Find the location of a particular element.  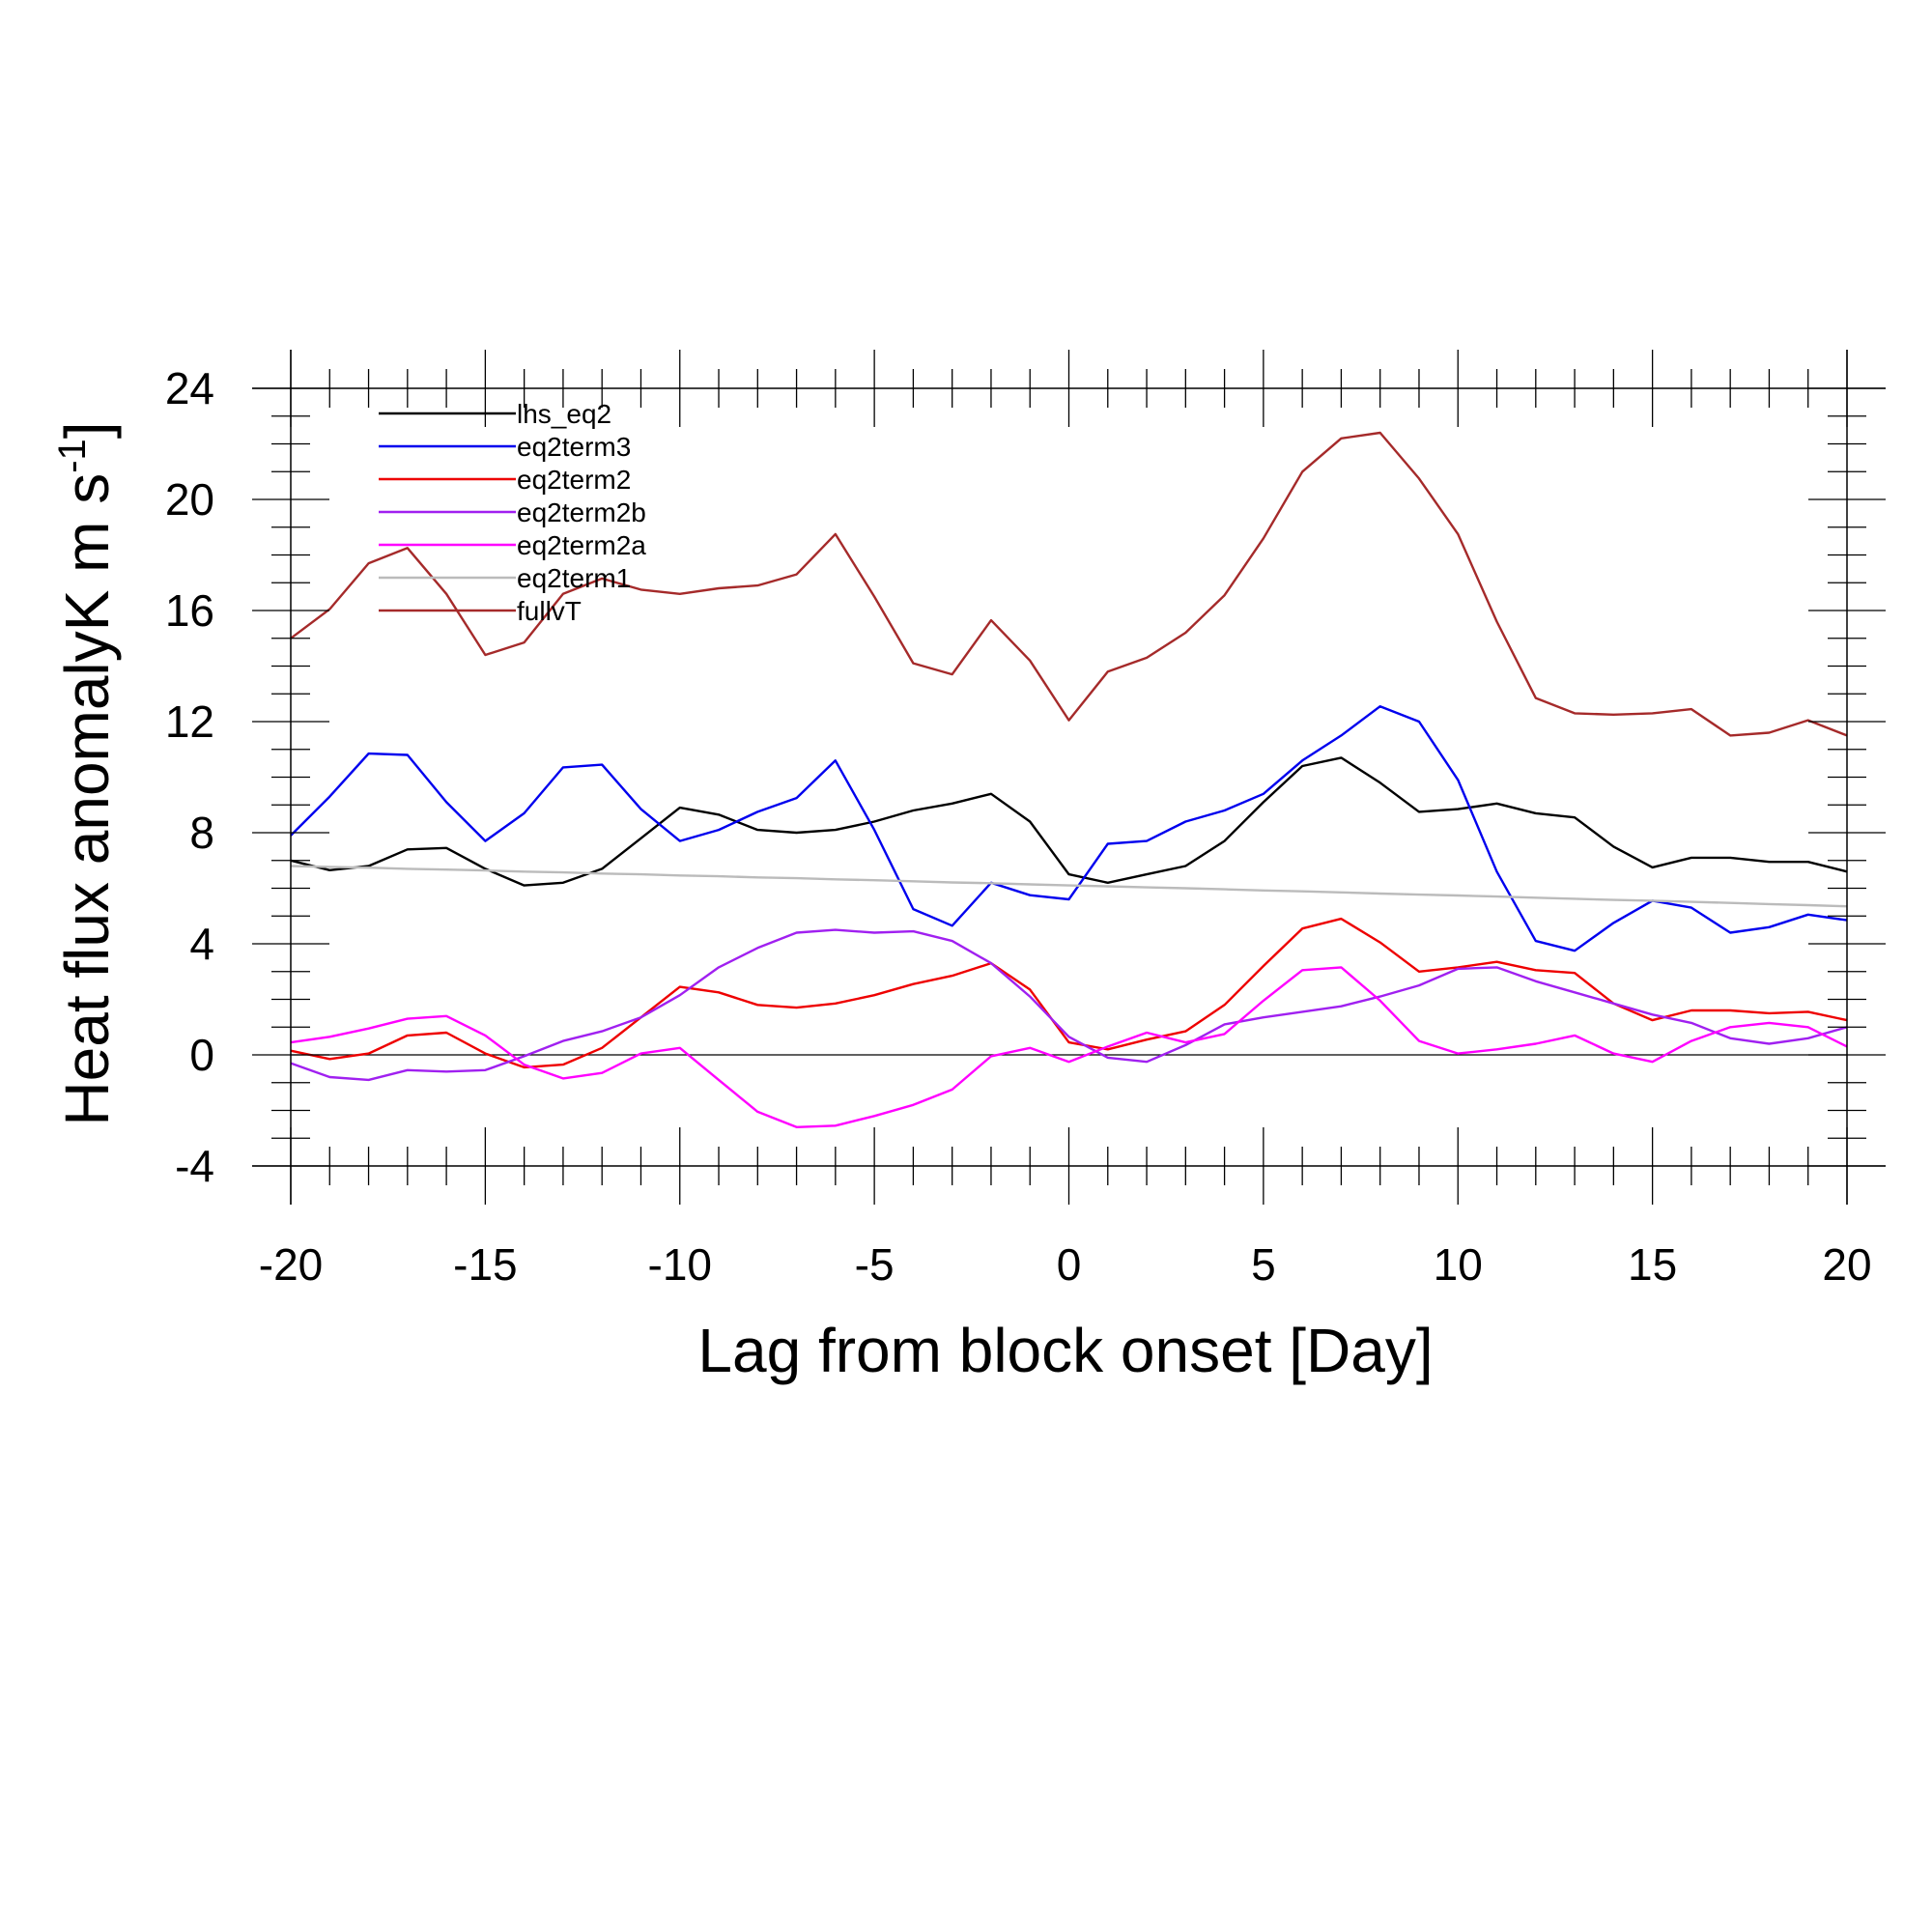

x-tick-label: -5 is located at coordinates (875, 1264).